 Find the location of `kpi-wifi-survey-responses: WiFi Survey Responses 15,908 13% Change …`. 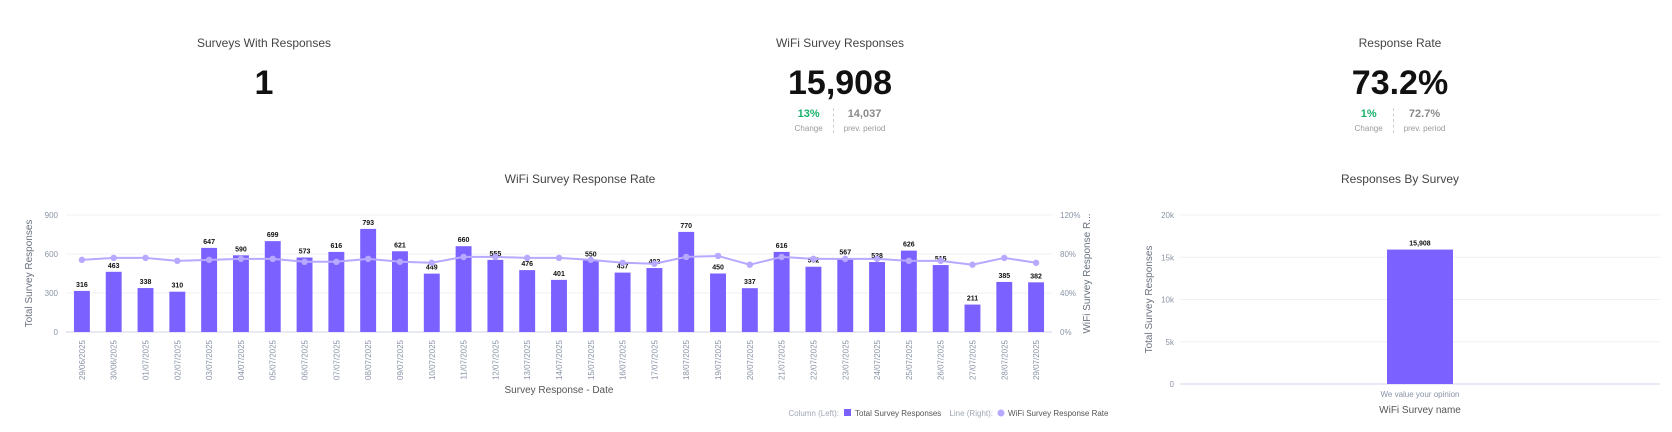

kpi-wifi-survey-responses: WiFi Survey Responses 15,908 13% Change … is located at coordinates (840, 84).